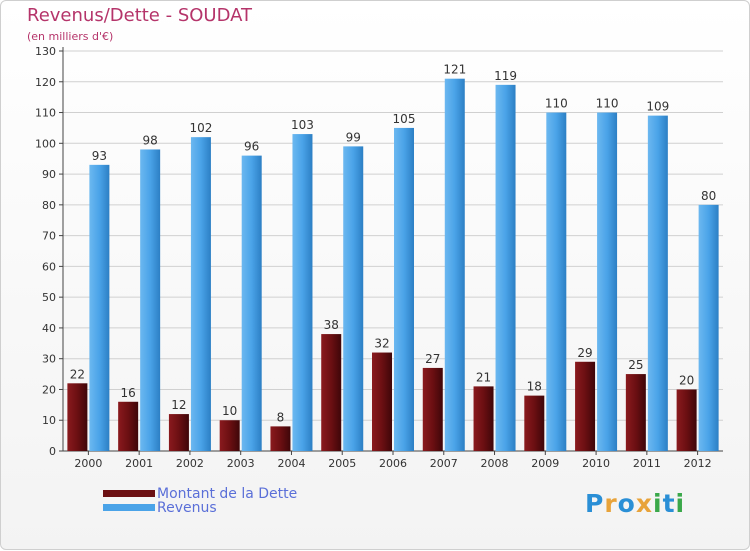 The image size is (750, 551). What do you see at coordinates (45, 82) in the screenshot?
I see `y-tick-label: 120` at bounding box center [45, 82].